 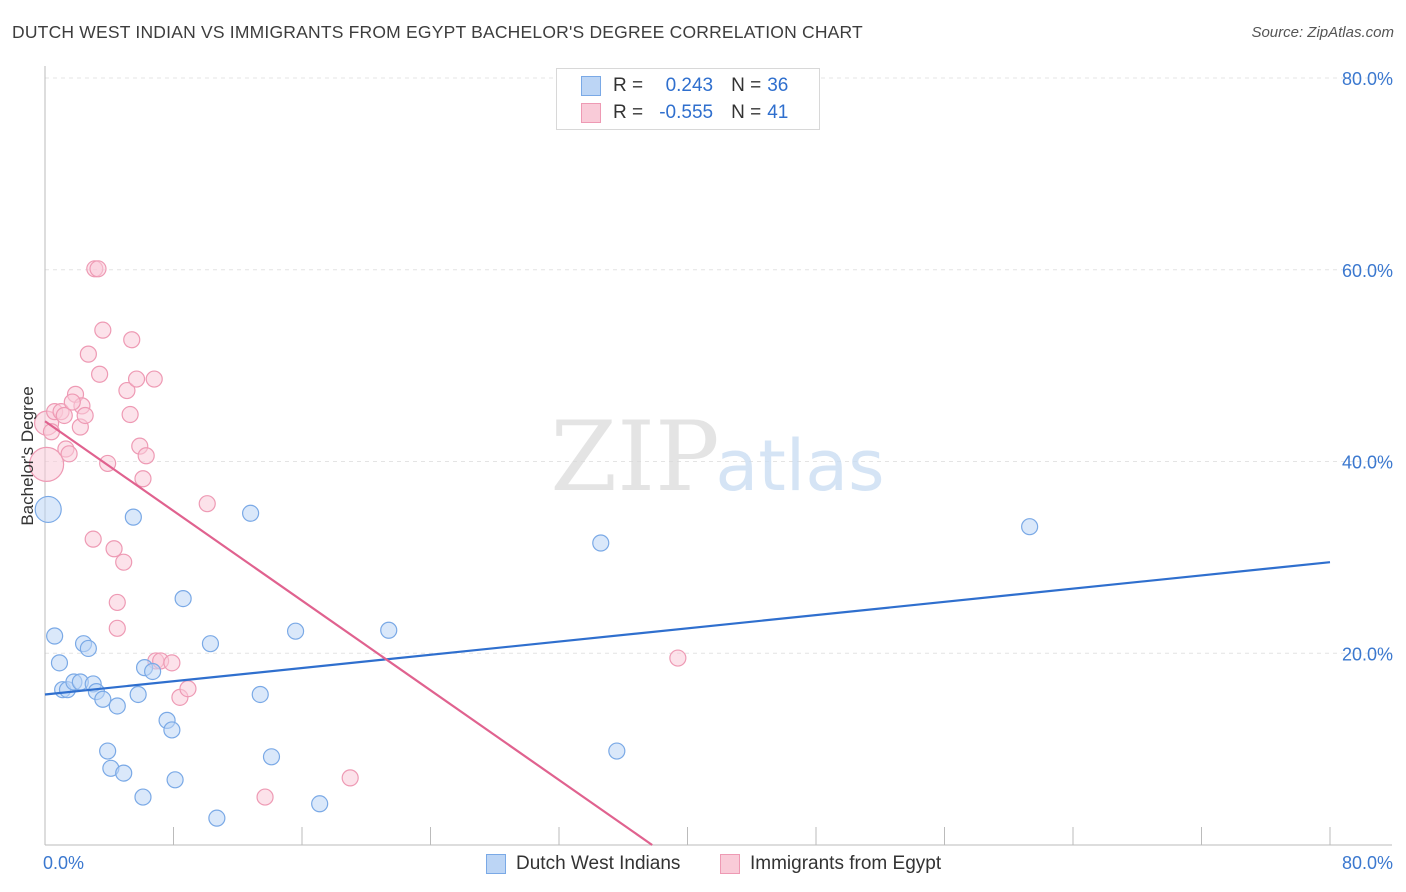 I want to click on watermark-zip: ZIP, so click(x=634, y=457).